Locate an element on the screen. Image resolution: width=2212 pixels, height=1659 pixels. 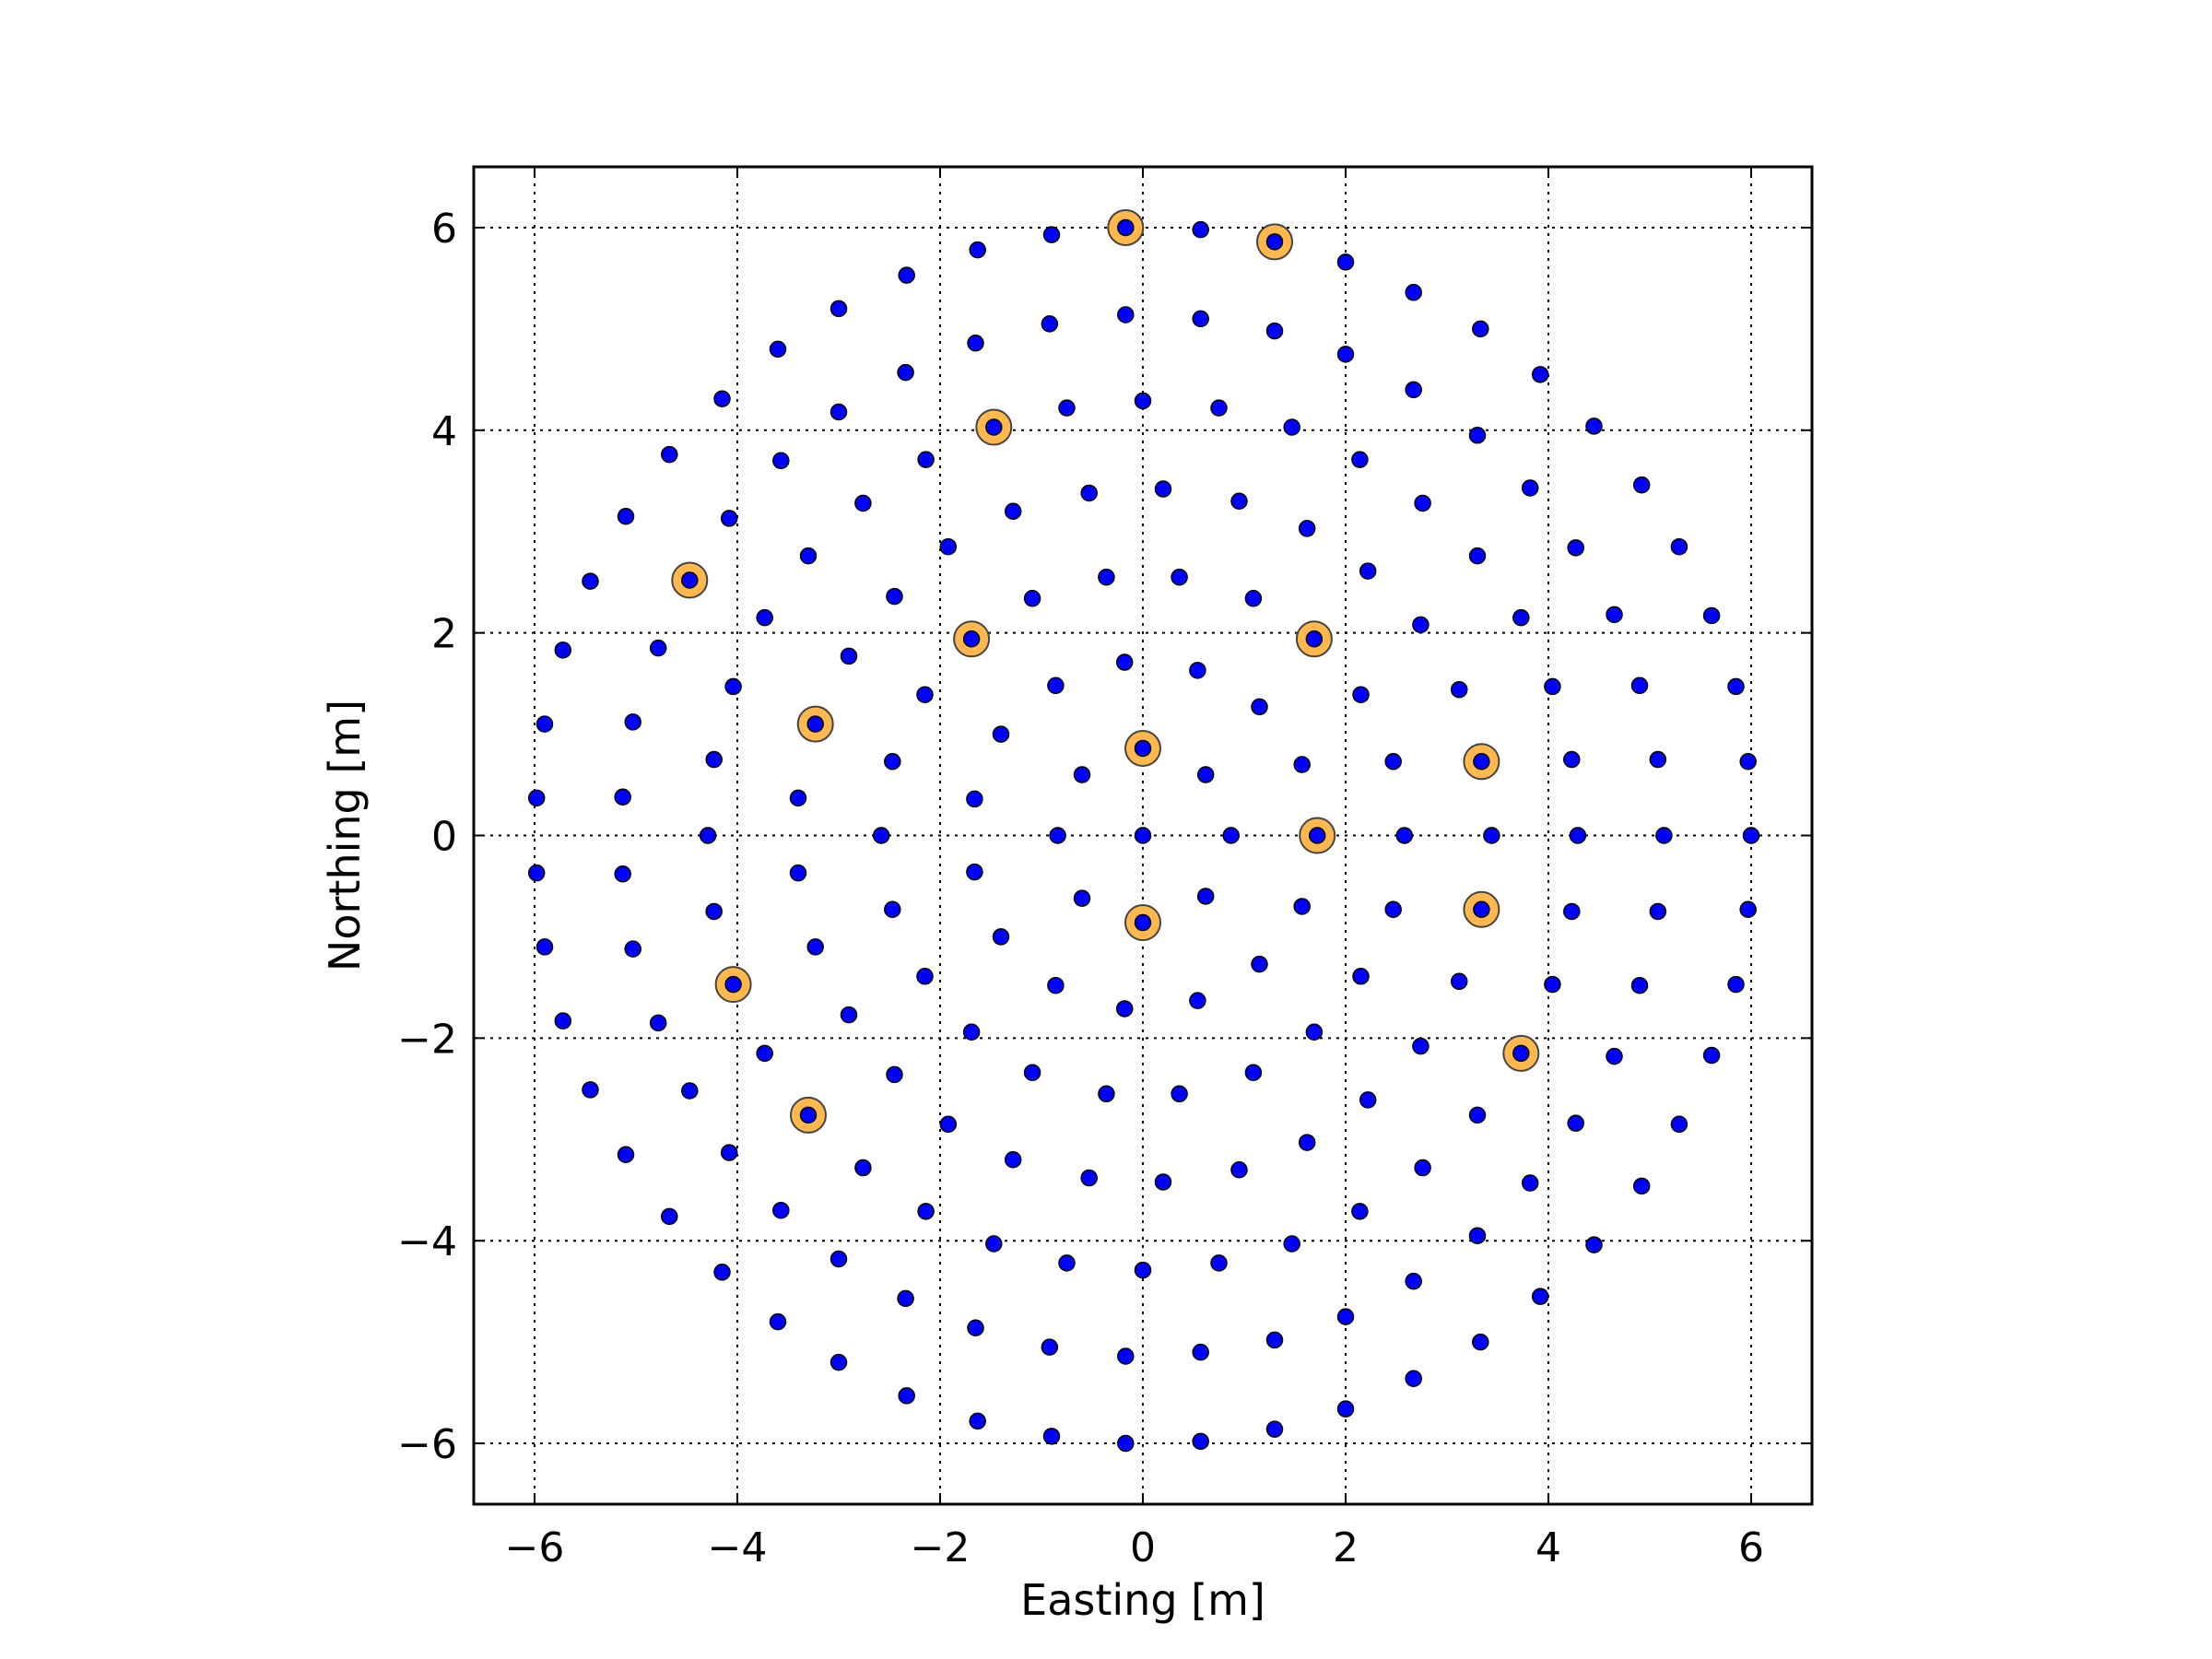
y-tick-label: 0 is located at coordinates (444, 837).